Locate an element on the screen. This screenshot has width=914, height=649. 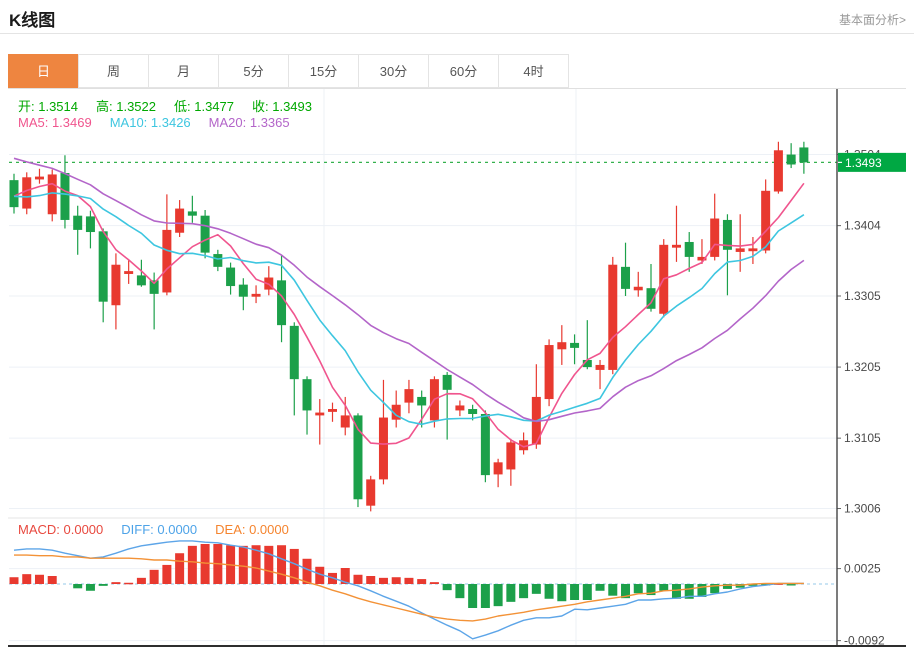
tab-30min: 30分 is located at coordinates (393, 71).